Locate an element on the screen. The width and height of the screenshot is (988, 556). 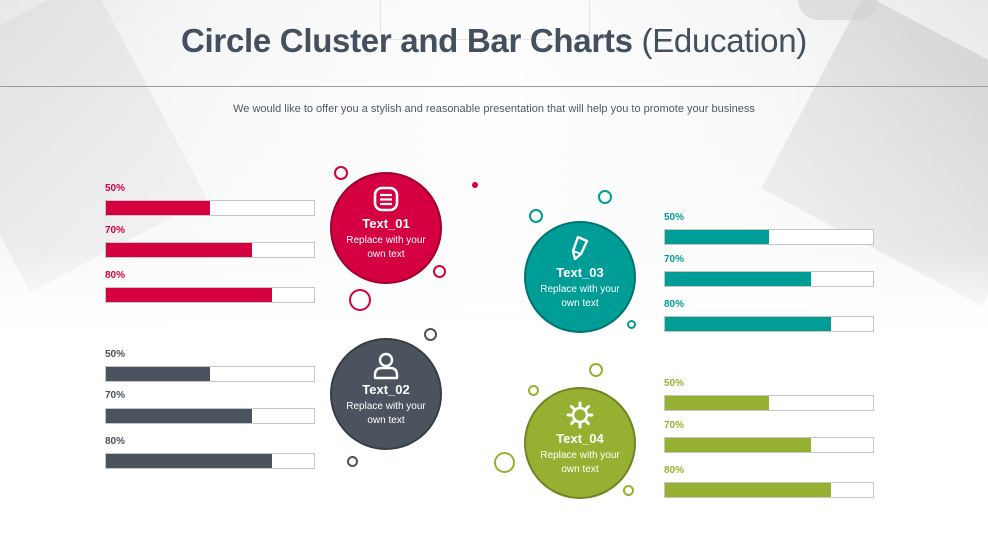
circle-title: Text_03 is located at coordinates (580, 272).